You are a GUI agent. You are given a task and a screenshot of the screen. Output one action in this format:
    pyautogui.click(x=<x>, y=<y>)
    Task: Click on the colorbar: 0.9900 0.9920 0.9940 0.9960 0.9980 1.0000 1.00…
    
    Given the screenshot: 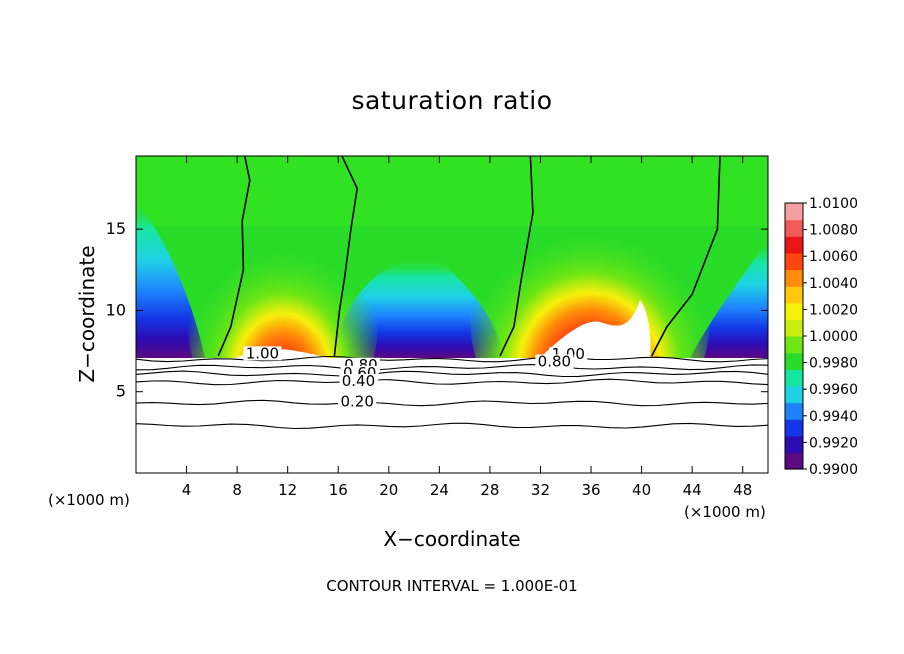 What is the action you would take?
    pyautogui.click(x=821, y=337)
    